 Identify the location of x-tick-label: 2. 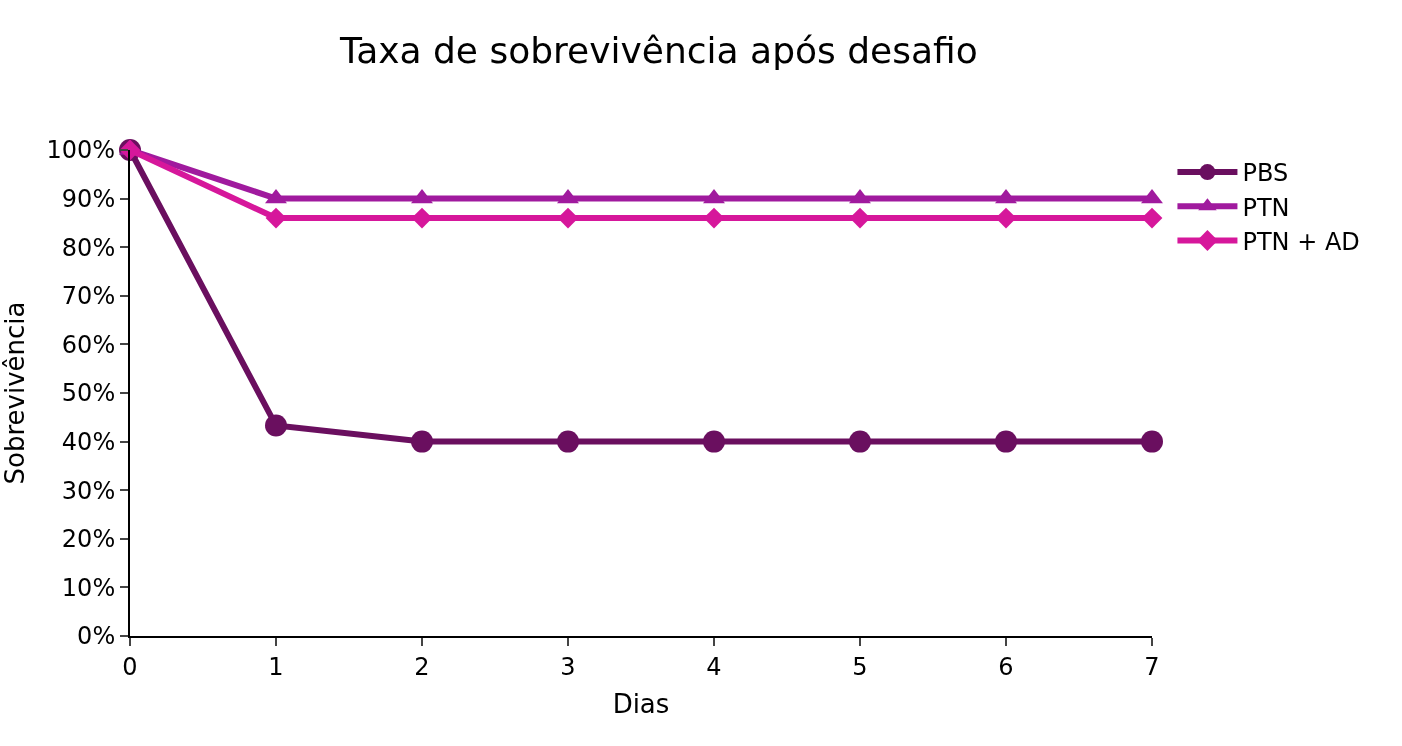
(422, 666).